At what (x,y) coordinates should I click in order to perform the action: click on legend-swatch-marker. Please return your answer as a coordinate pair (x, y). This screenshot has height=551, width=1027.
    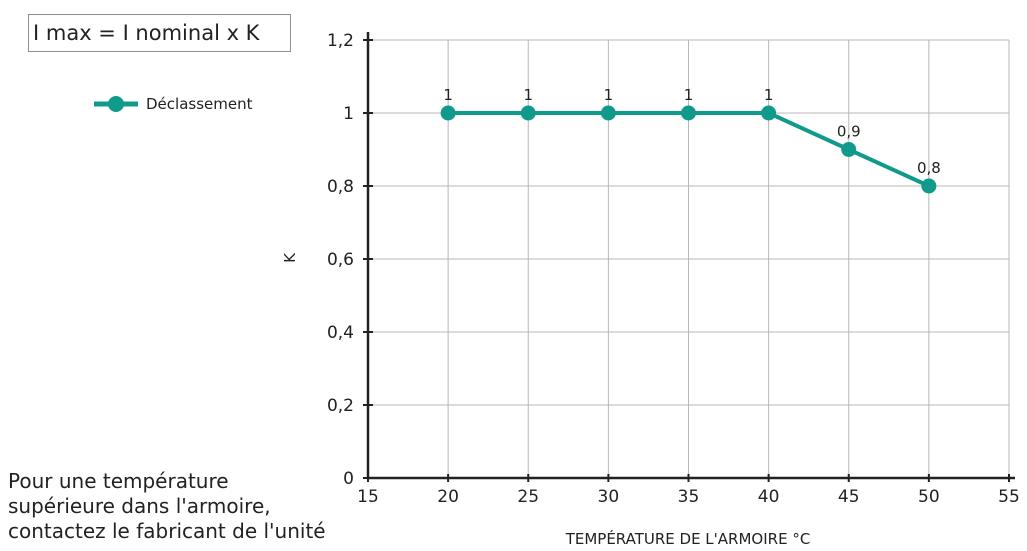
    Looking at the image, I should click on (116, 104).